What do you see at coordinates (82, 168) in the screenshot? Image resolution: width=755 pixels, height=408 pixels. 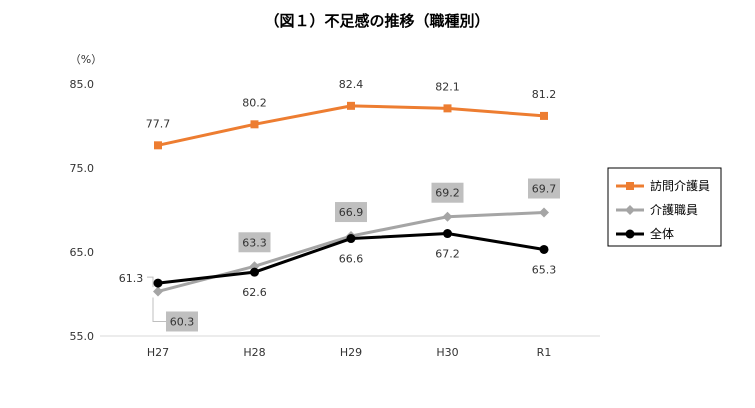 I see `y-tick-label: 75.0` at bounding box center [82, 168].